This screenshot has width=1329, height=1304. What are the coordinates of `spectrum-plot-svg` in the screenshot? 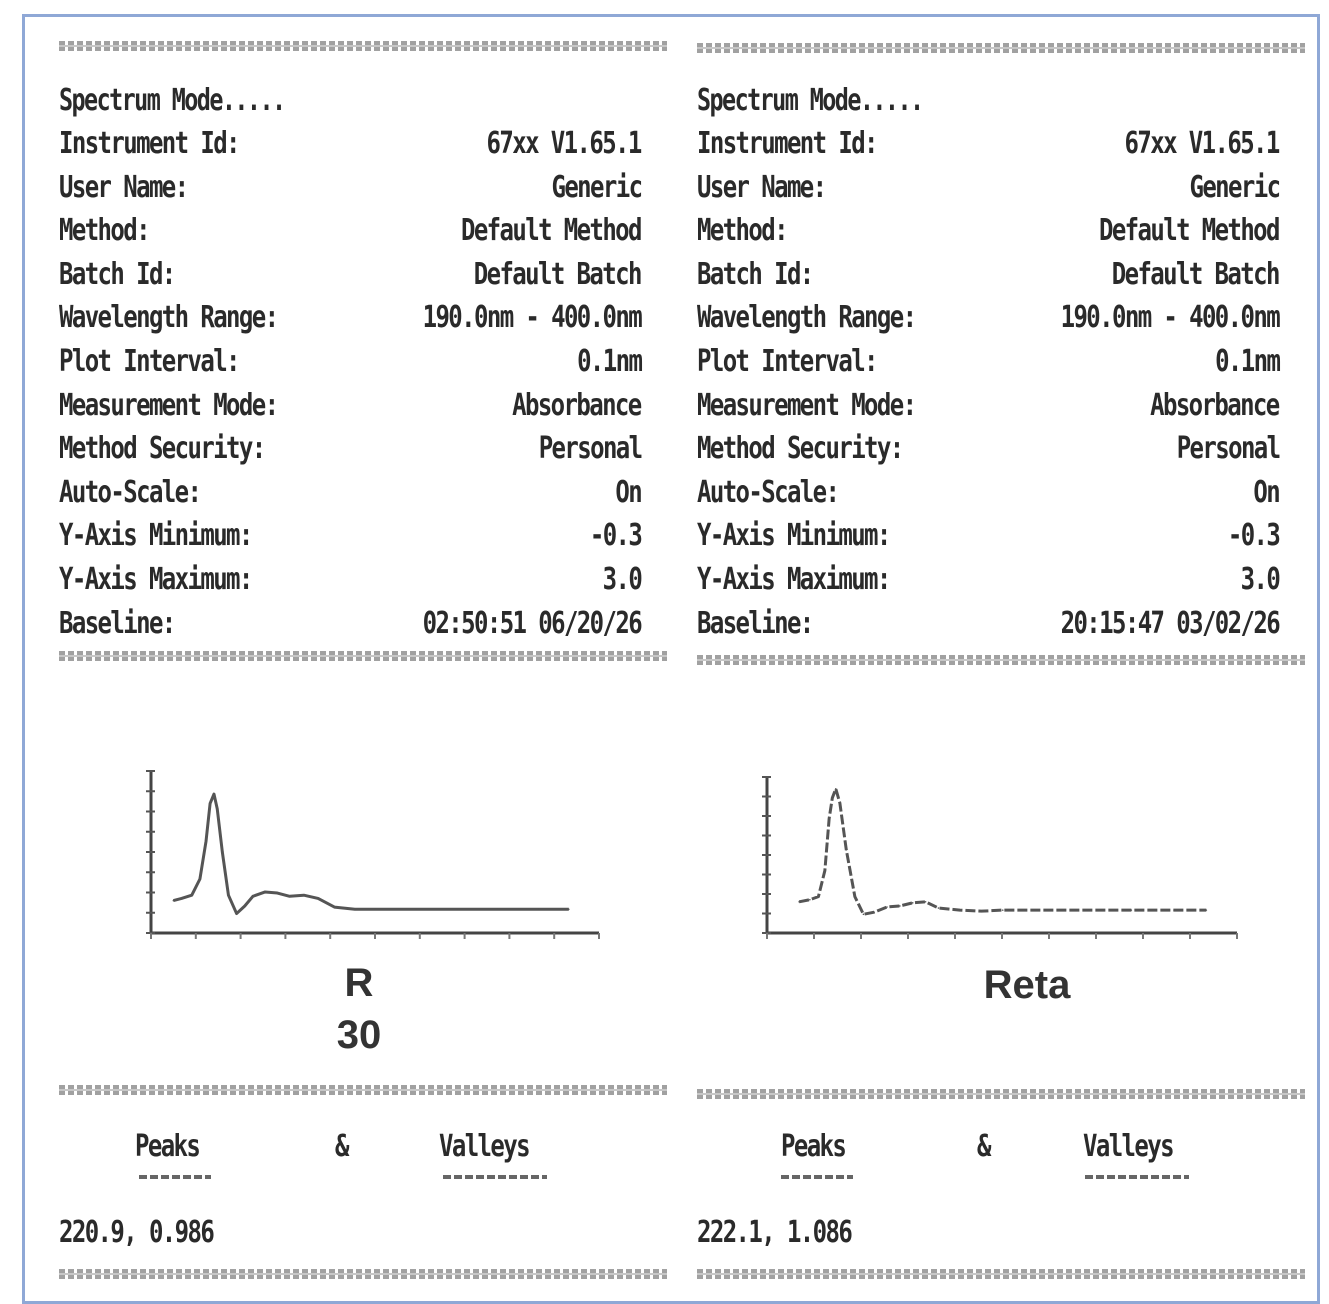 It's located at (1000, 857).